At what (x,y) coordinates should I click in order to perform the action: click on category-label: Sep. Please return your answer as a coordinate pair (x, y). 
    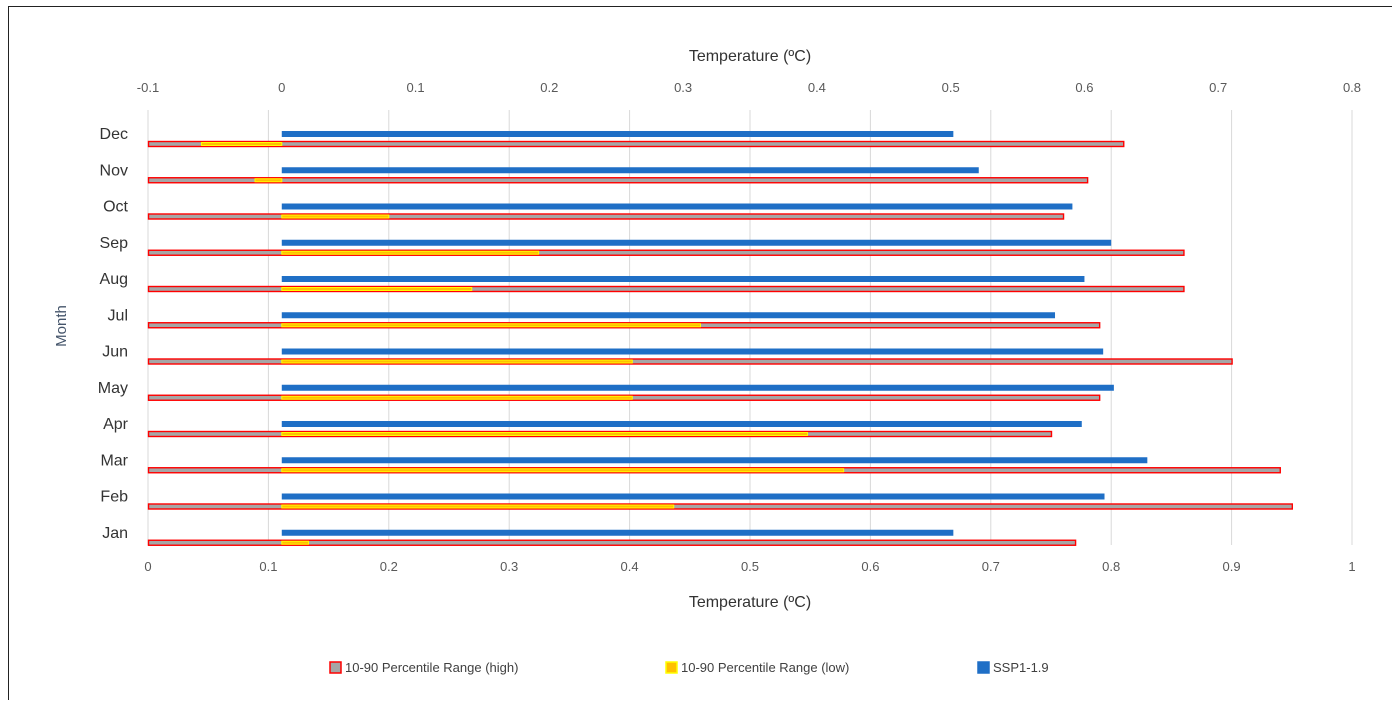
    Looking at the image, I should click on (114, 243).